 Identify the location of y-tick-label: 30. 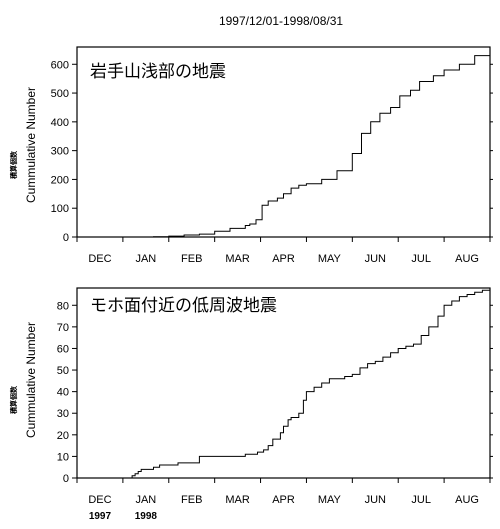
(63, 414).